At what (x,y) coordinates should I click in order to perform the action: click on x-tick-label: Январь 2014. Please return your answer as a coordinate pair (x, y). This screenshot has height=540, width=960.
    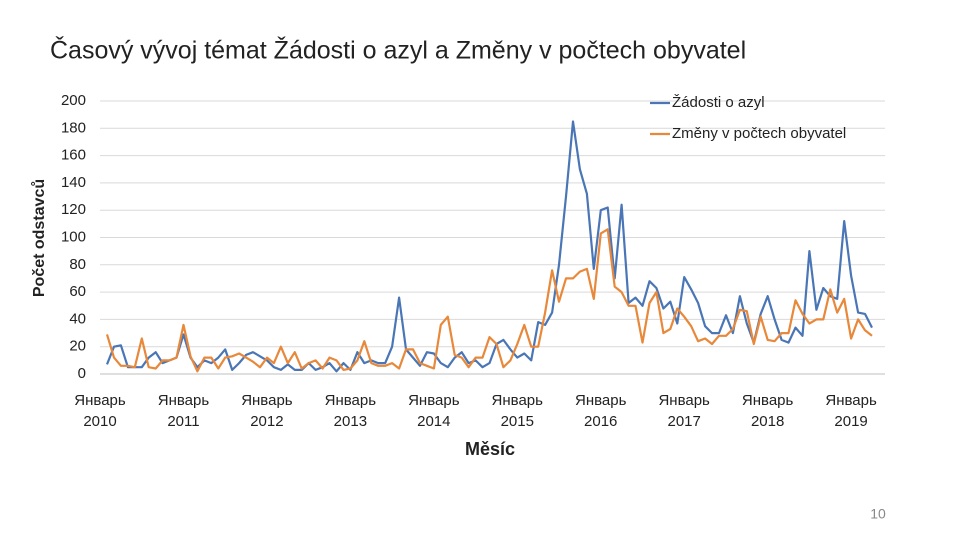
    Looking at the image, I should click on (434, 411).